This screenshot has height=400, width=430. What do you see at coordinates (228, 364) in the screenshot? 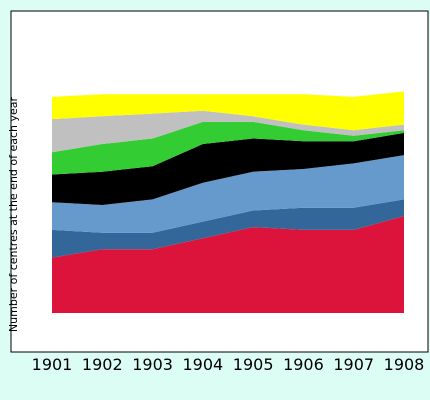
I see `x-tick-labels: 1901 1902 1903 1904 1905 1906 1907 1908` at bounding box center [228, 364].